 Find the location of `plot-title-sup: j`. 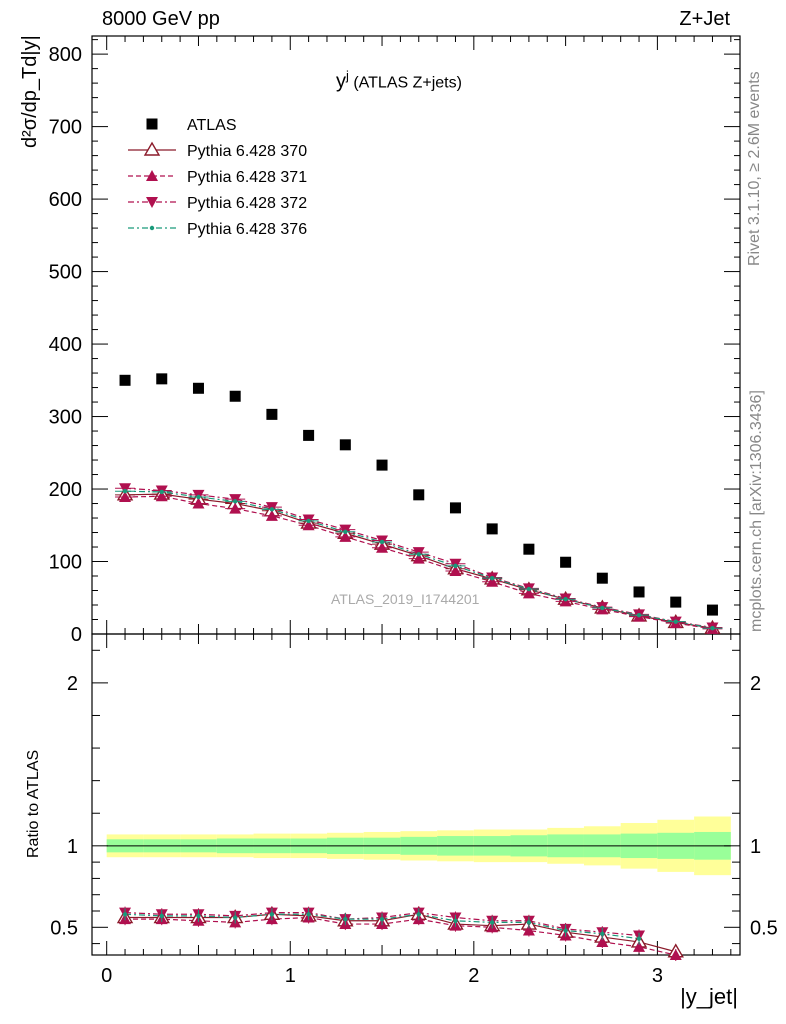

plot-title-sup: j is located at coordinates (347, 75).